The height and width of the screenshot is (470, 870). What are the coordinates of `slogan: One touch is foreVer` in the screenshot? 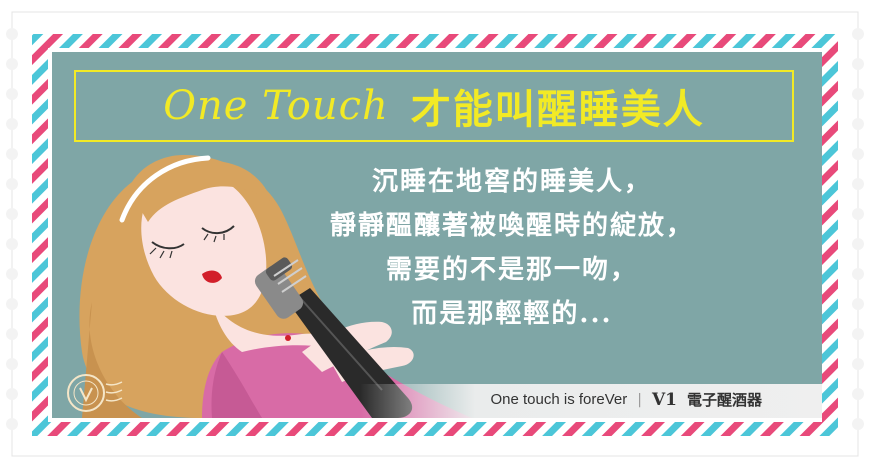 It's located at (559, 399).